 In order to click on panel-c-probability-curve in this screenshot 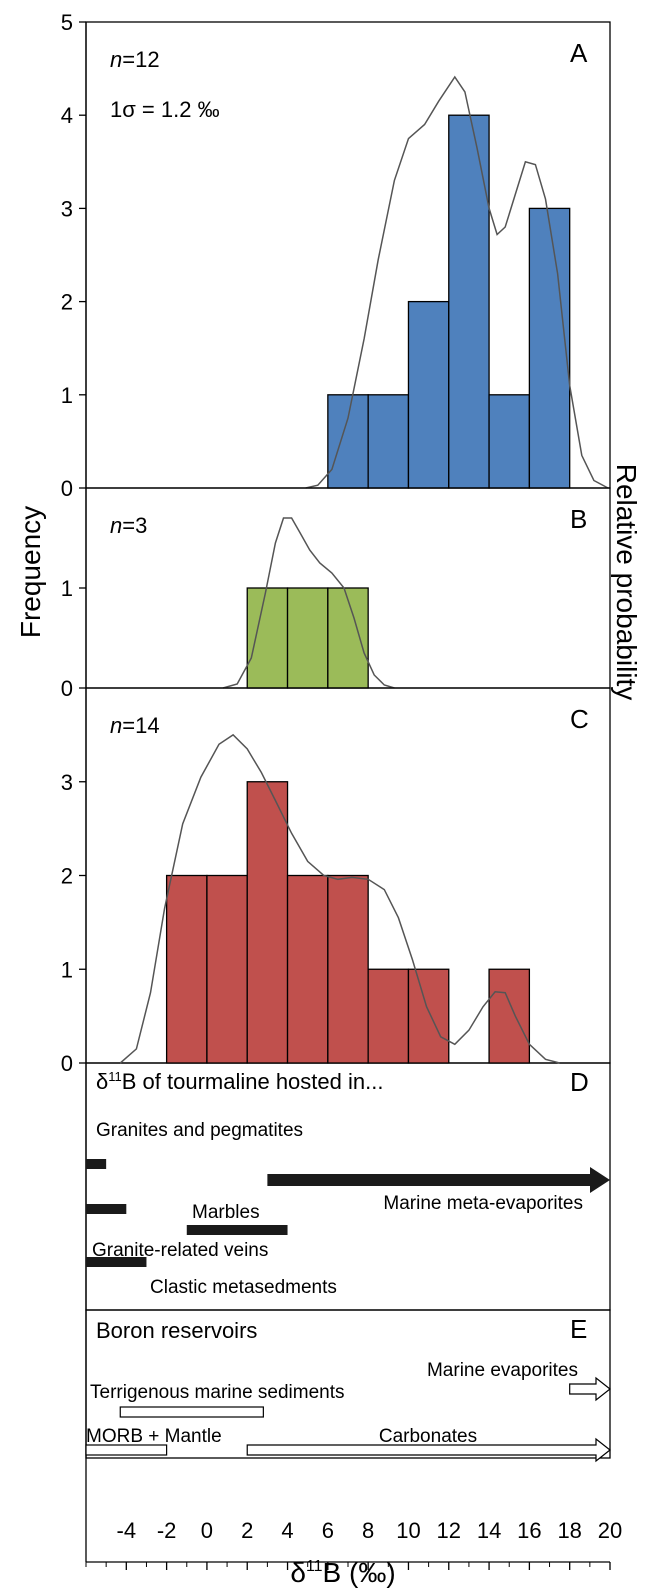, I will do `click(339, 898)`.